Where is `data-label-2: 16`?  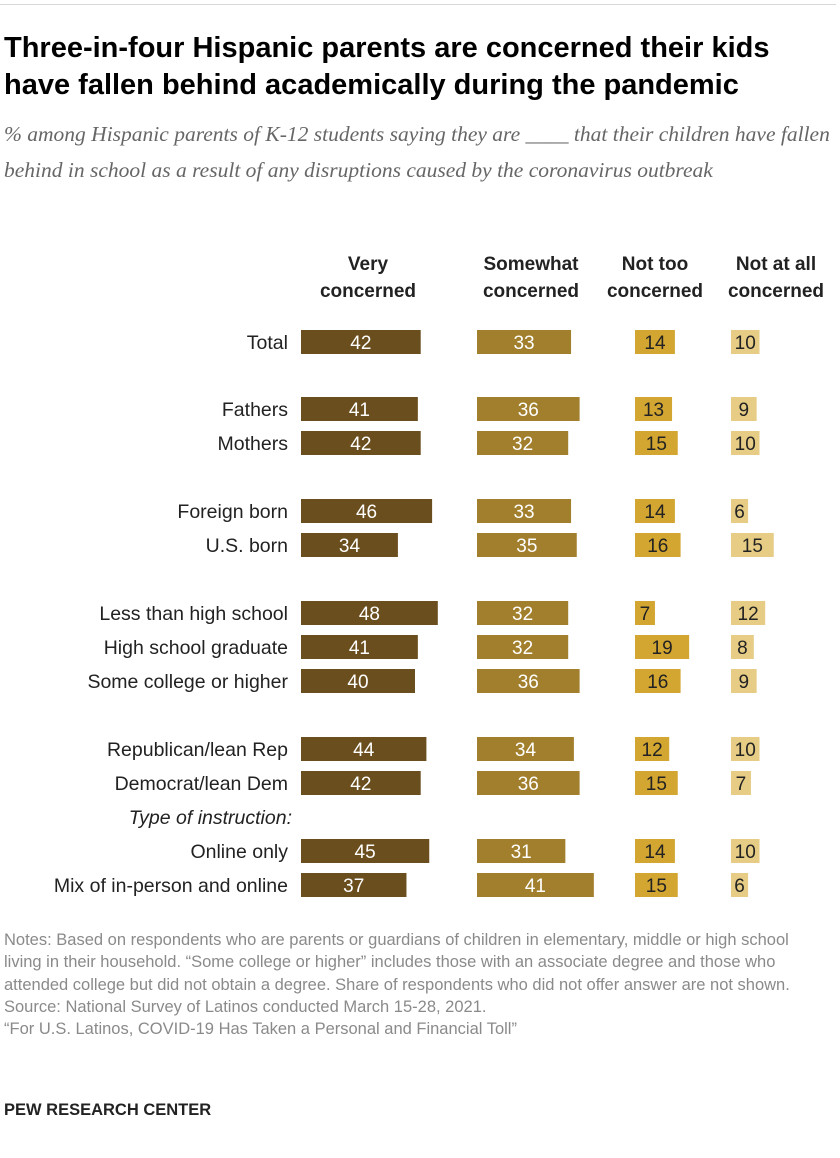
data-label-2: 16 is located at coordinates (657, 546).